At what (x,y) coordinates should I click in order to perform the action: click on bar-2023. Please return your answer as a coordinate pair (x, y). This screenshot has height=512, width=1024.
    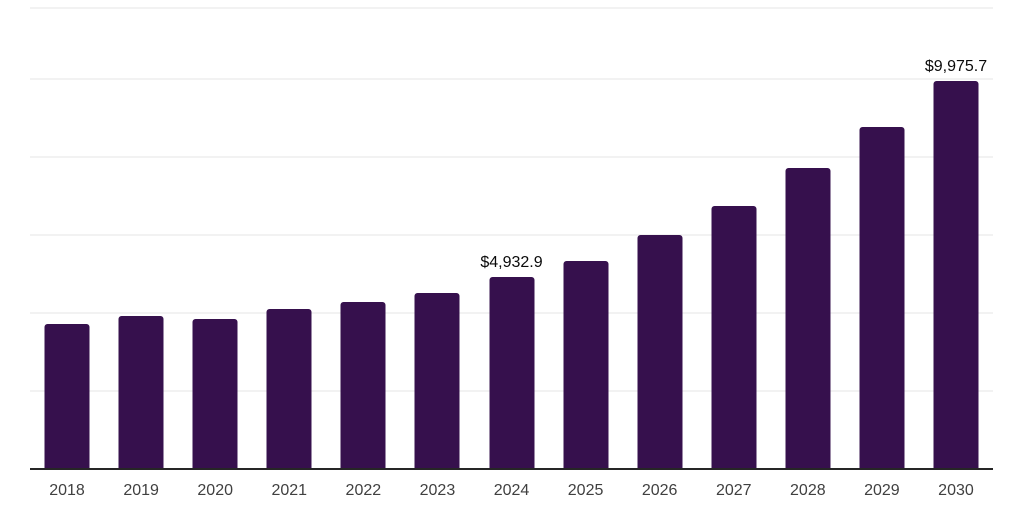
    Looking at the image, I should click on (437, 381).